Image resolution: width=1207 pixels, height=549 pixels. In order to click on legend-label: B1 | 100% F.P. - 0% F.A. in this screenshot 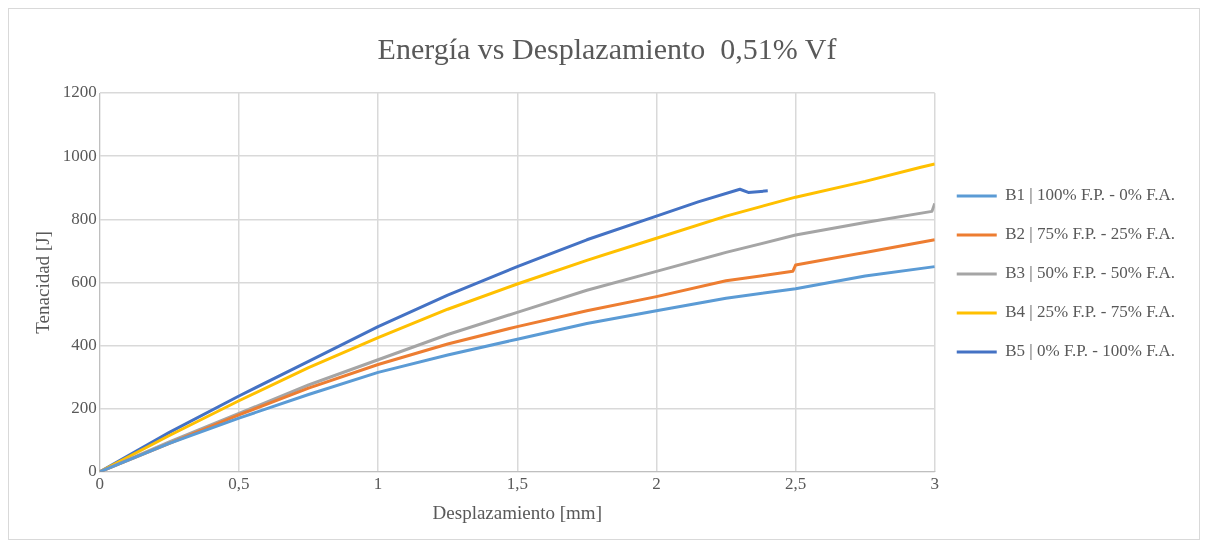, I will do `click(1090, 195)`.